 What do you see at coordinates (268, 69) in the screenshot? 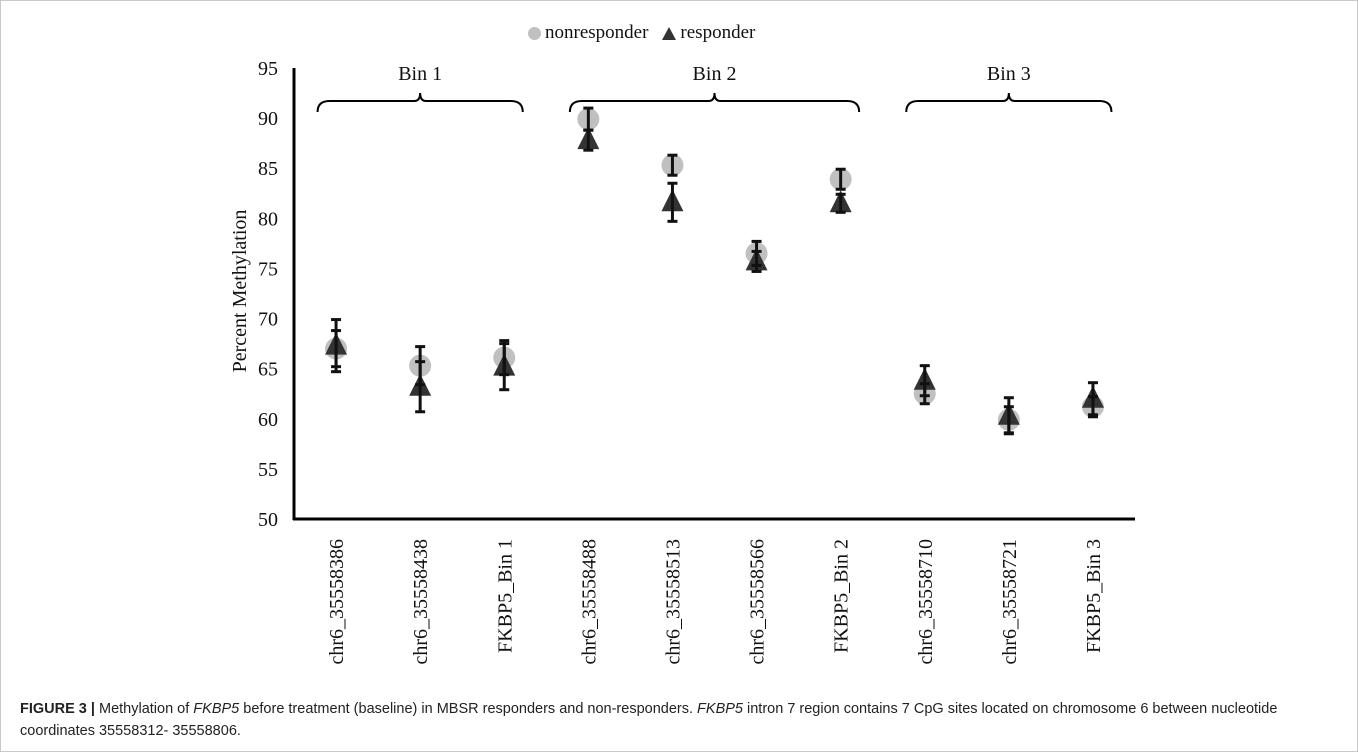
I see `y-tick-label: 95` at bounding box center [268, 69].